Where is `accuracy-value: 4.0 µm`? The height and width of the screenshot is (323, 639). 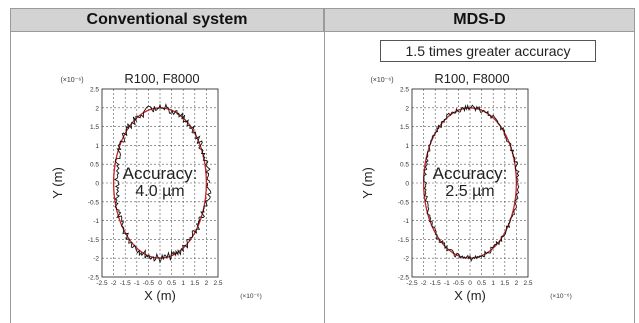
accuracy-value: 4.0 µm is located at coordinates (159, 191).